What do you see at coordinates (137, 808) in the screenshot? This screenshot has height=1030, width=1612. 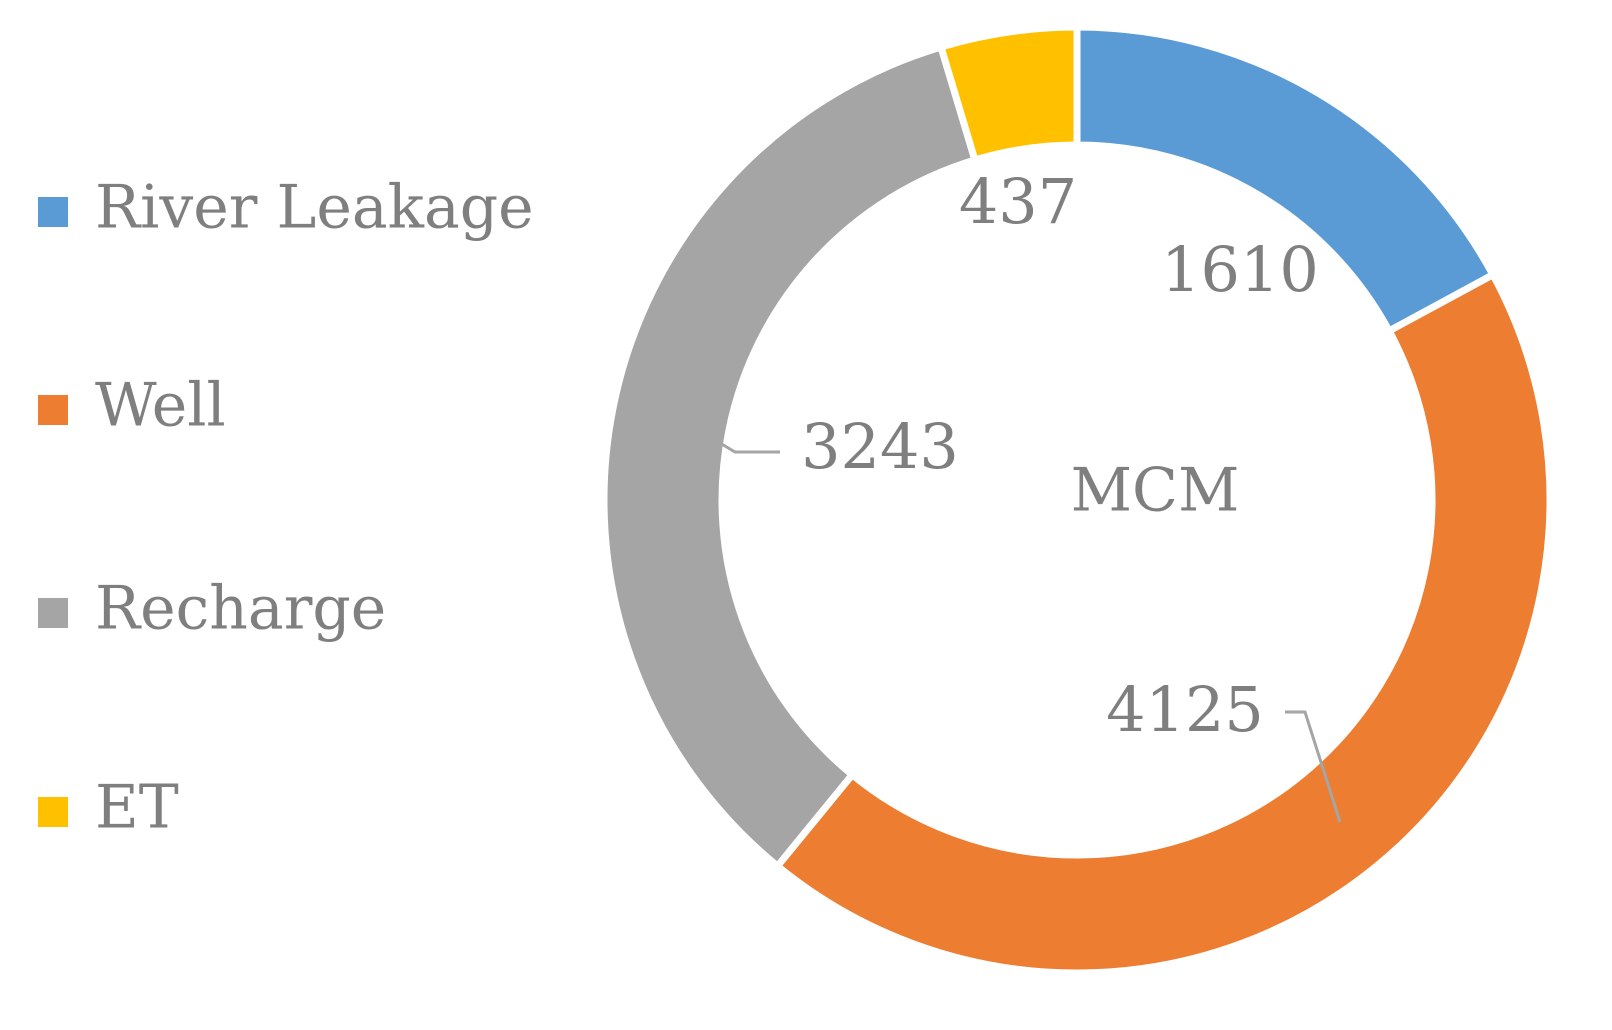 I see `legend-label: ET` at bounding box center [137, 808].